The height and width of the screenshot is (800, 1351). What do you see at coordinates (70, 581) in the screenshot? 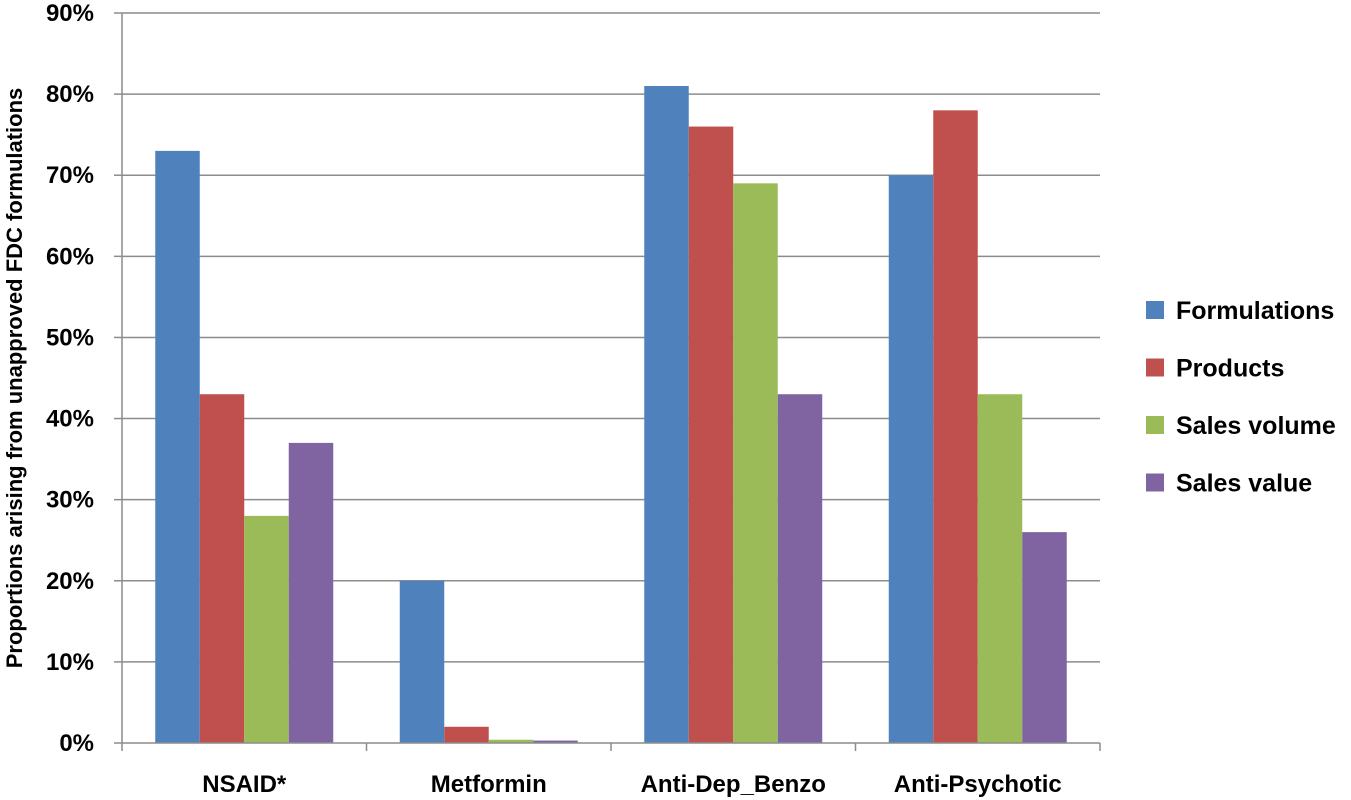
I see `y-tick-label: 20%` at bounding box center [70, 581].